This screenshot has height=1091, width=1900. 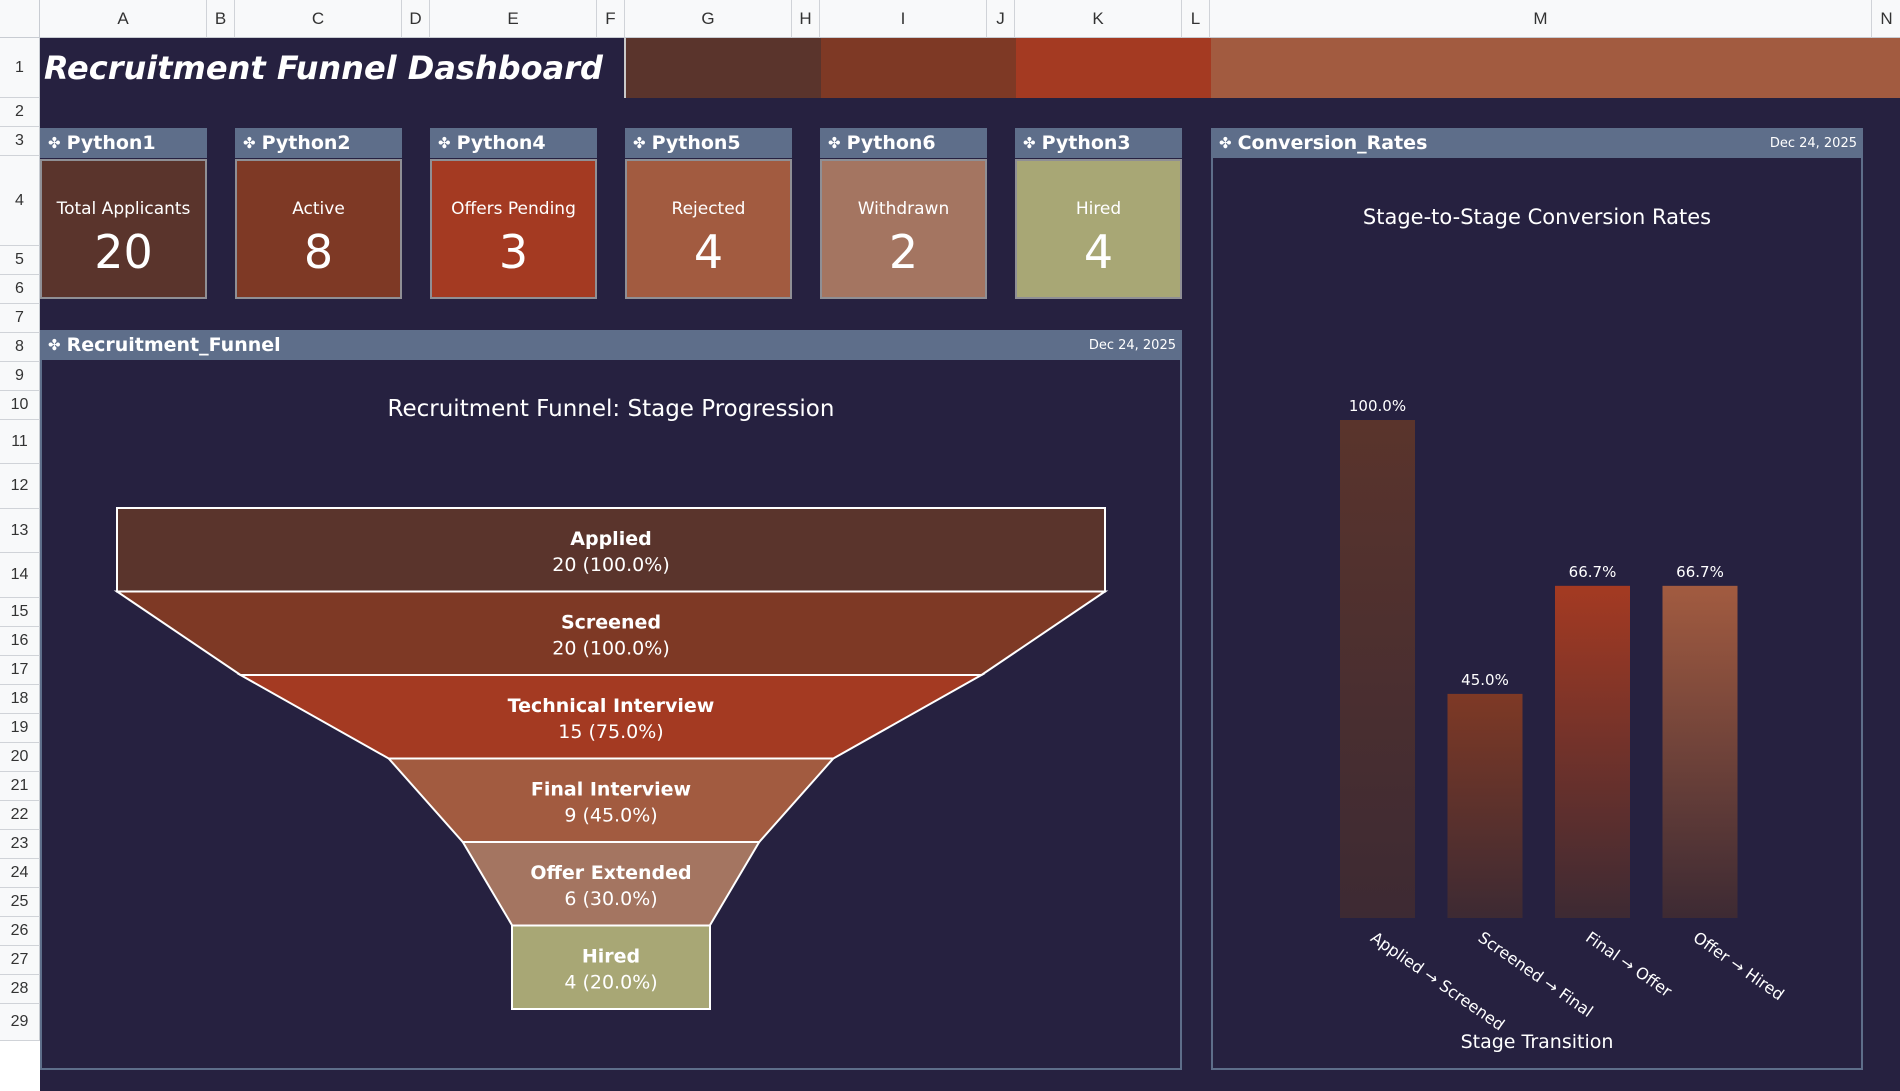 I want to click on column-header-i: I, so click(x=903, y=19).